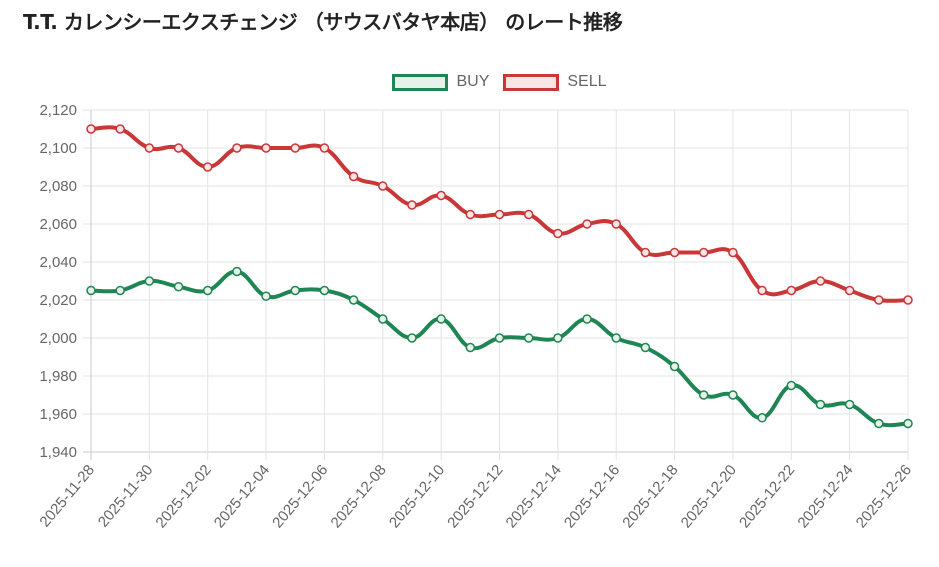 This screenshot has width=939, height=567. What do you see at coordinates (183, 497) in the screenshot?
I see `x-tick-label: 2025-12-02` at bounding box center [183, 497].